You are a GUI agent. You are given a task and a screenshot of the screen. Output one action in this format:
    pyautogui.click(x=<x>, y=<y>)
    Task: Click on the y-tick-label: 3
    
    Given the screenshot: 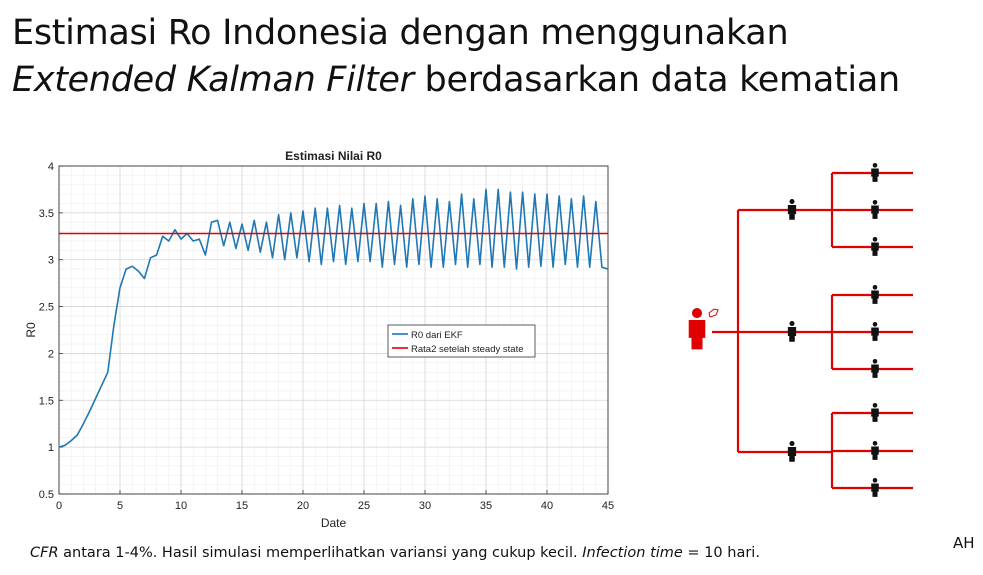 What is the action you would take?
    pyautogui.click(x=51, y=261)
    